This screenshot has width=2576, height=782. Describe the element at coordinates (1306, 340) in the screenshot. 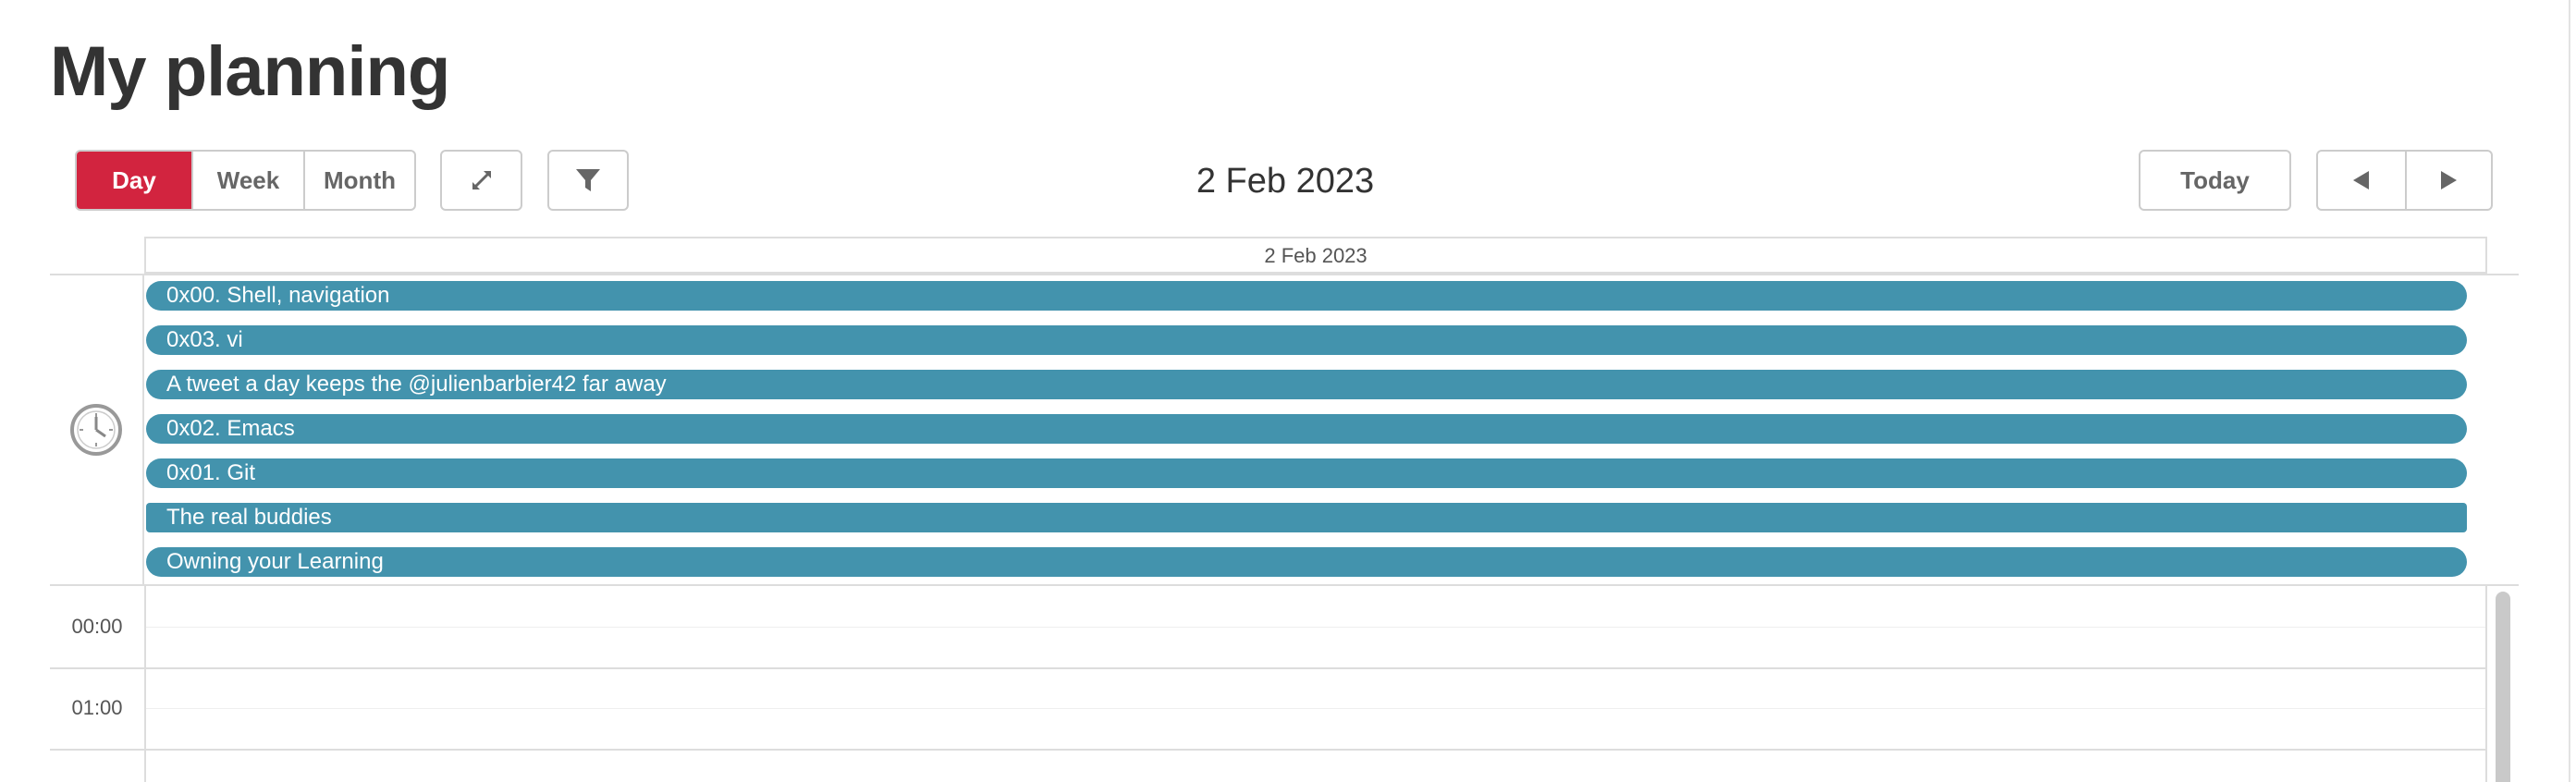

I see `calendar-event: 0x03. vi` at that location.